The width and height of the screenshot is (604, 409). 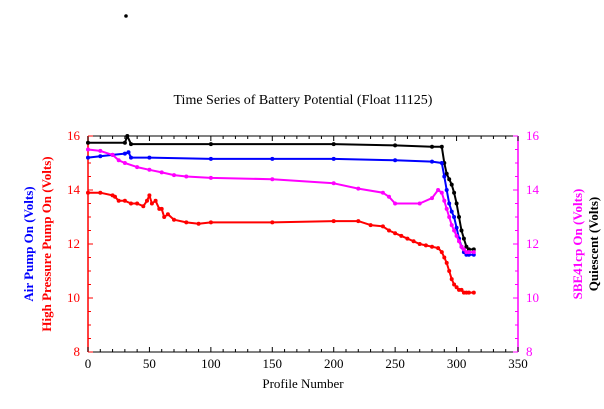 What do you see at coordinates (74, 135) in the screenshot?
I see `y-tick-label: 16` at bounding box center [74, 135].